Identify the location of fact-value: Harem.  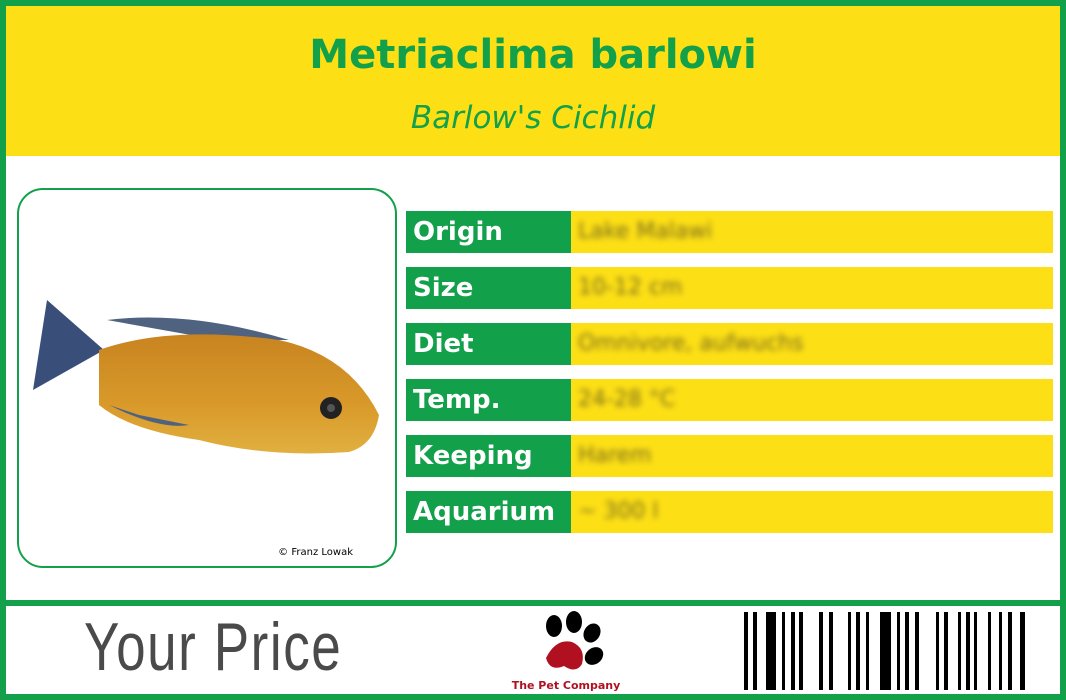
(615, 455).